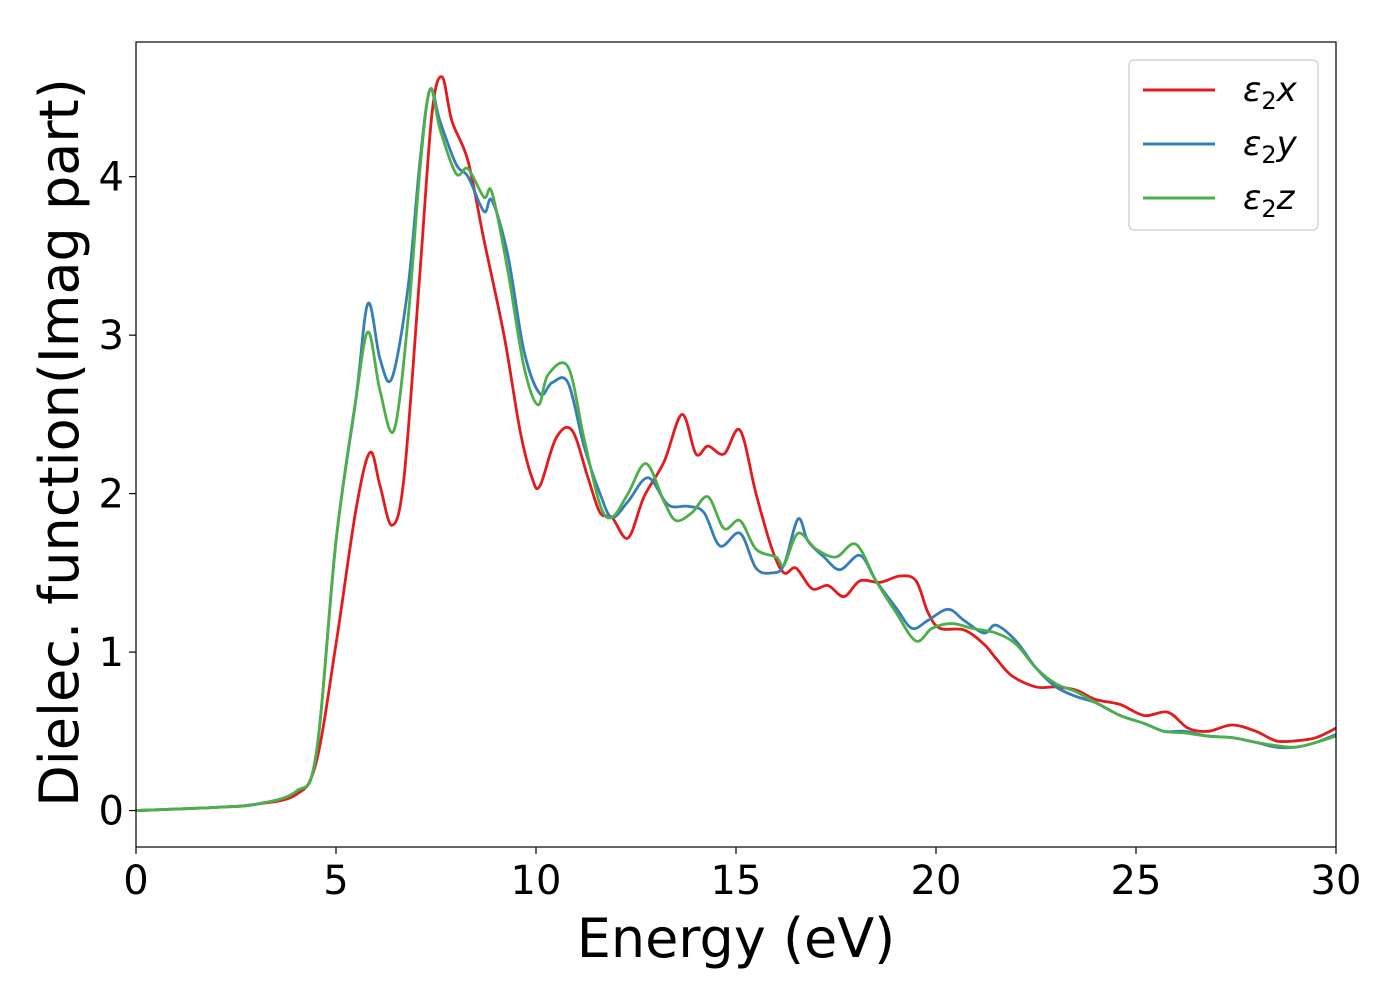 The width and height of the screenshot is (1400, 1000). Describe the element at coordinates (736, 938) in the screenshot. I see `x-axis-title: Energy (eV)` at that location.